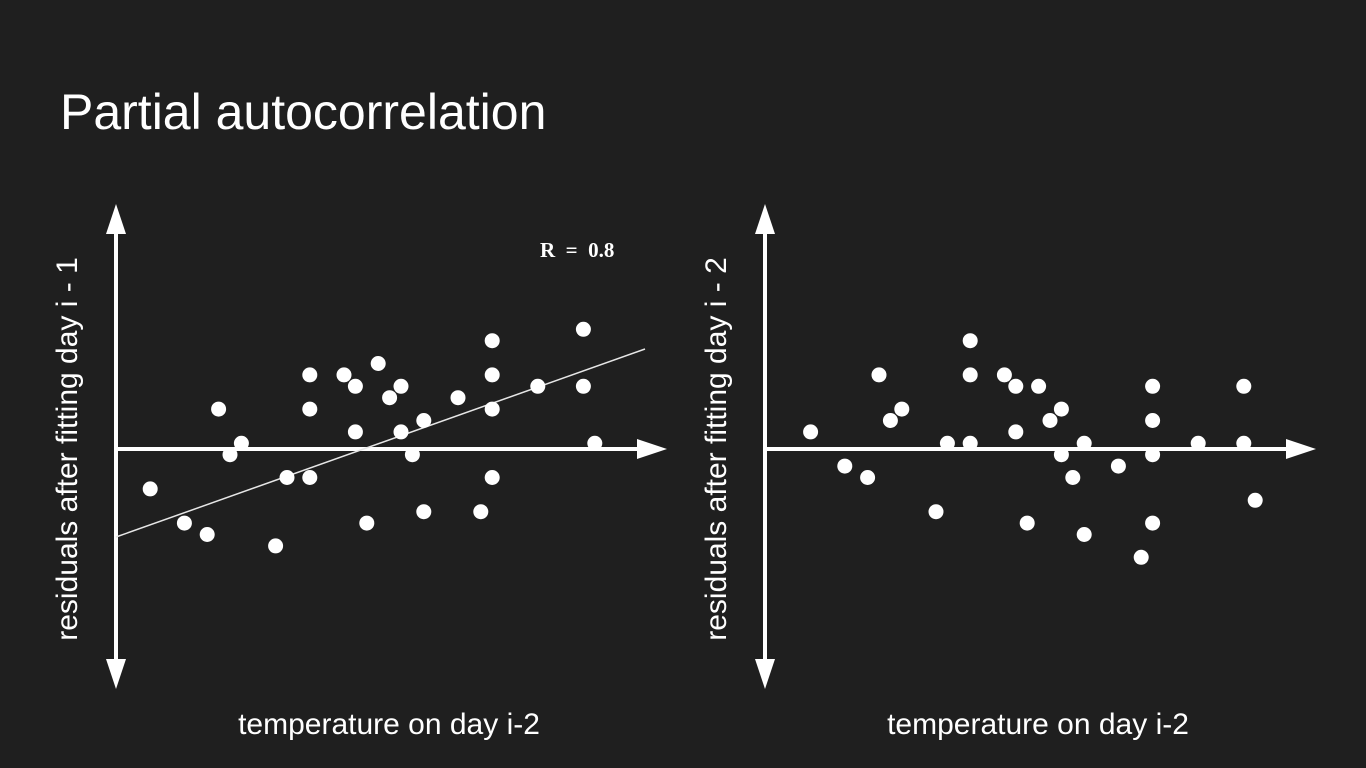 This screenshot has width=1366, height=768. What do you see at coordinates (391, 449) in the screenshot?
I see `left-x-axis` at bounding box center [391, 449].